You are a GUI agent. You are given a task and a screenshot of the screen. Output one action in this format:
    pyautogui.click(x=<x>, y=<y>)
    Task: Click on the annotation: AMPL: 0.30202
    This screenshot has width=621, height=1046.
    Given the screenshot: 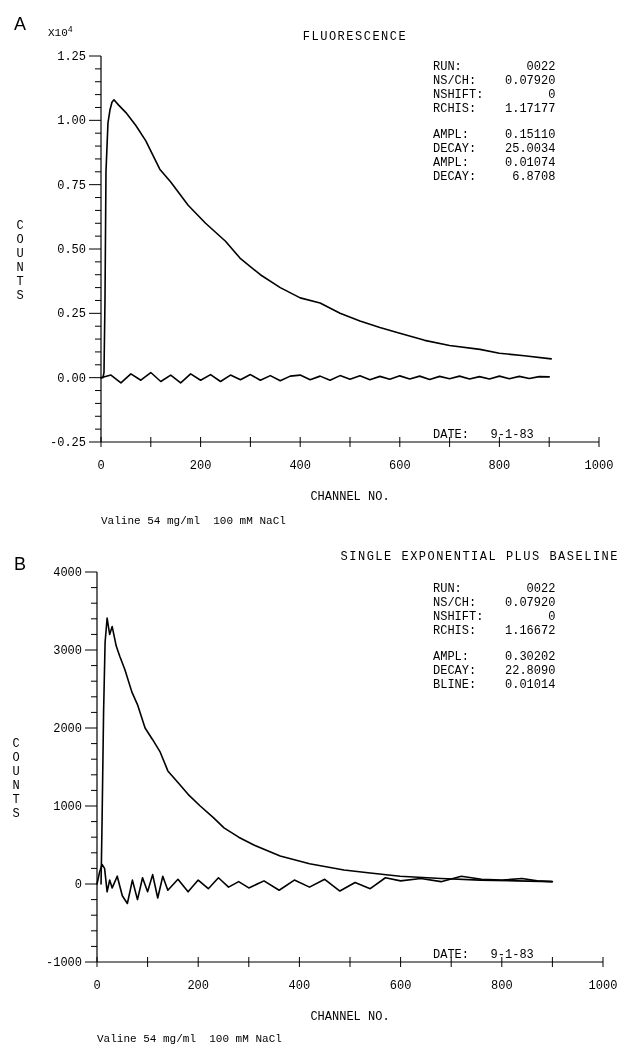 What is the action you would take?
    pyautogui.click(x=494, y=657)
    